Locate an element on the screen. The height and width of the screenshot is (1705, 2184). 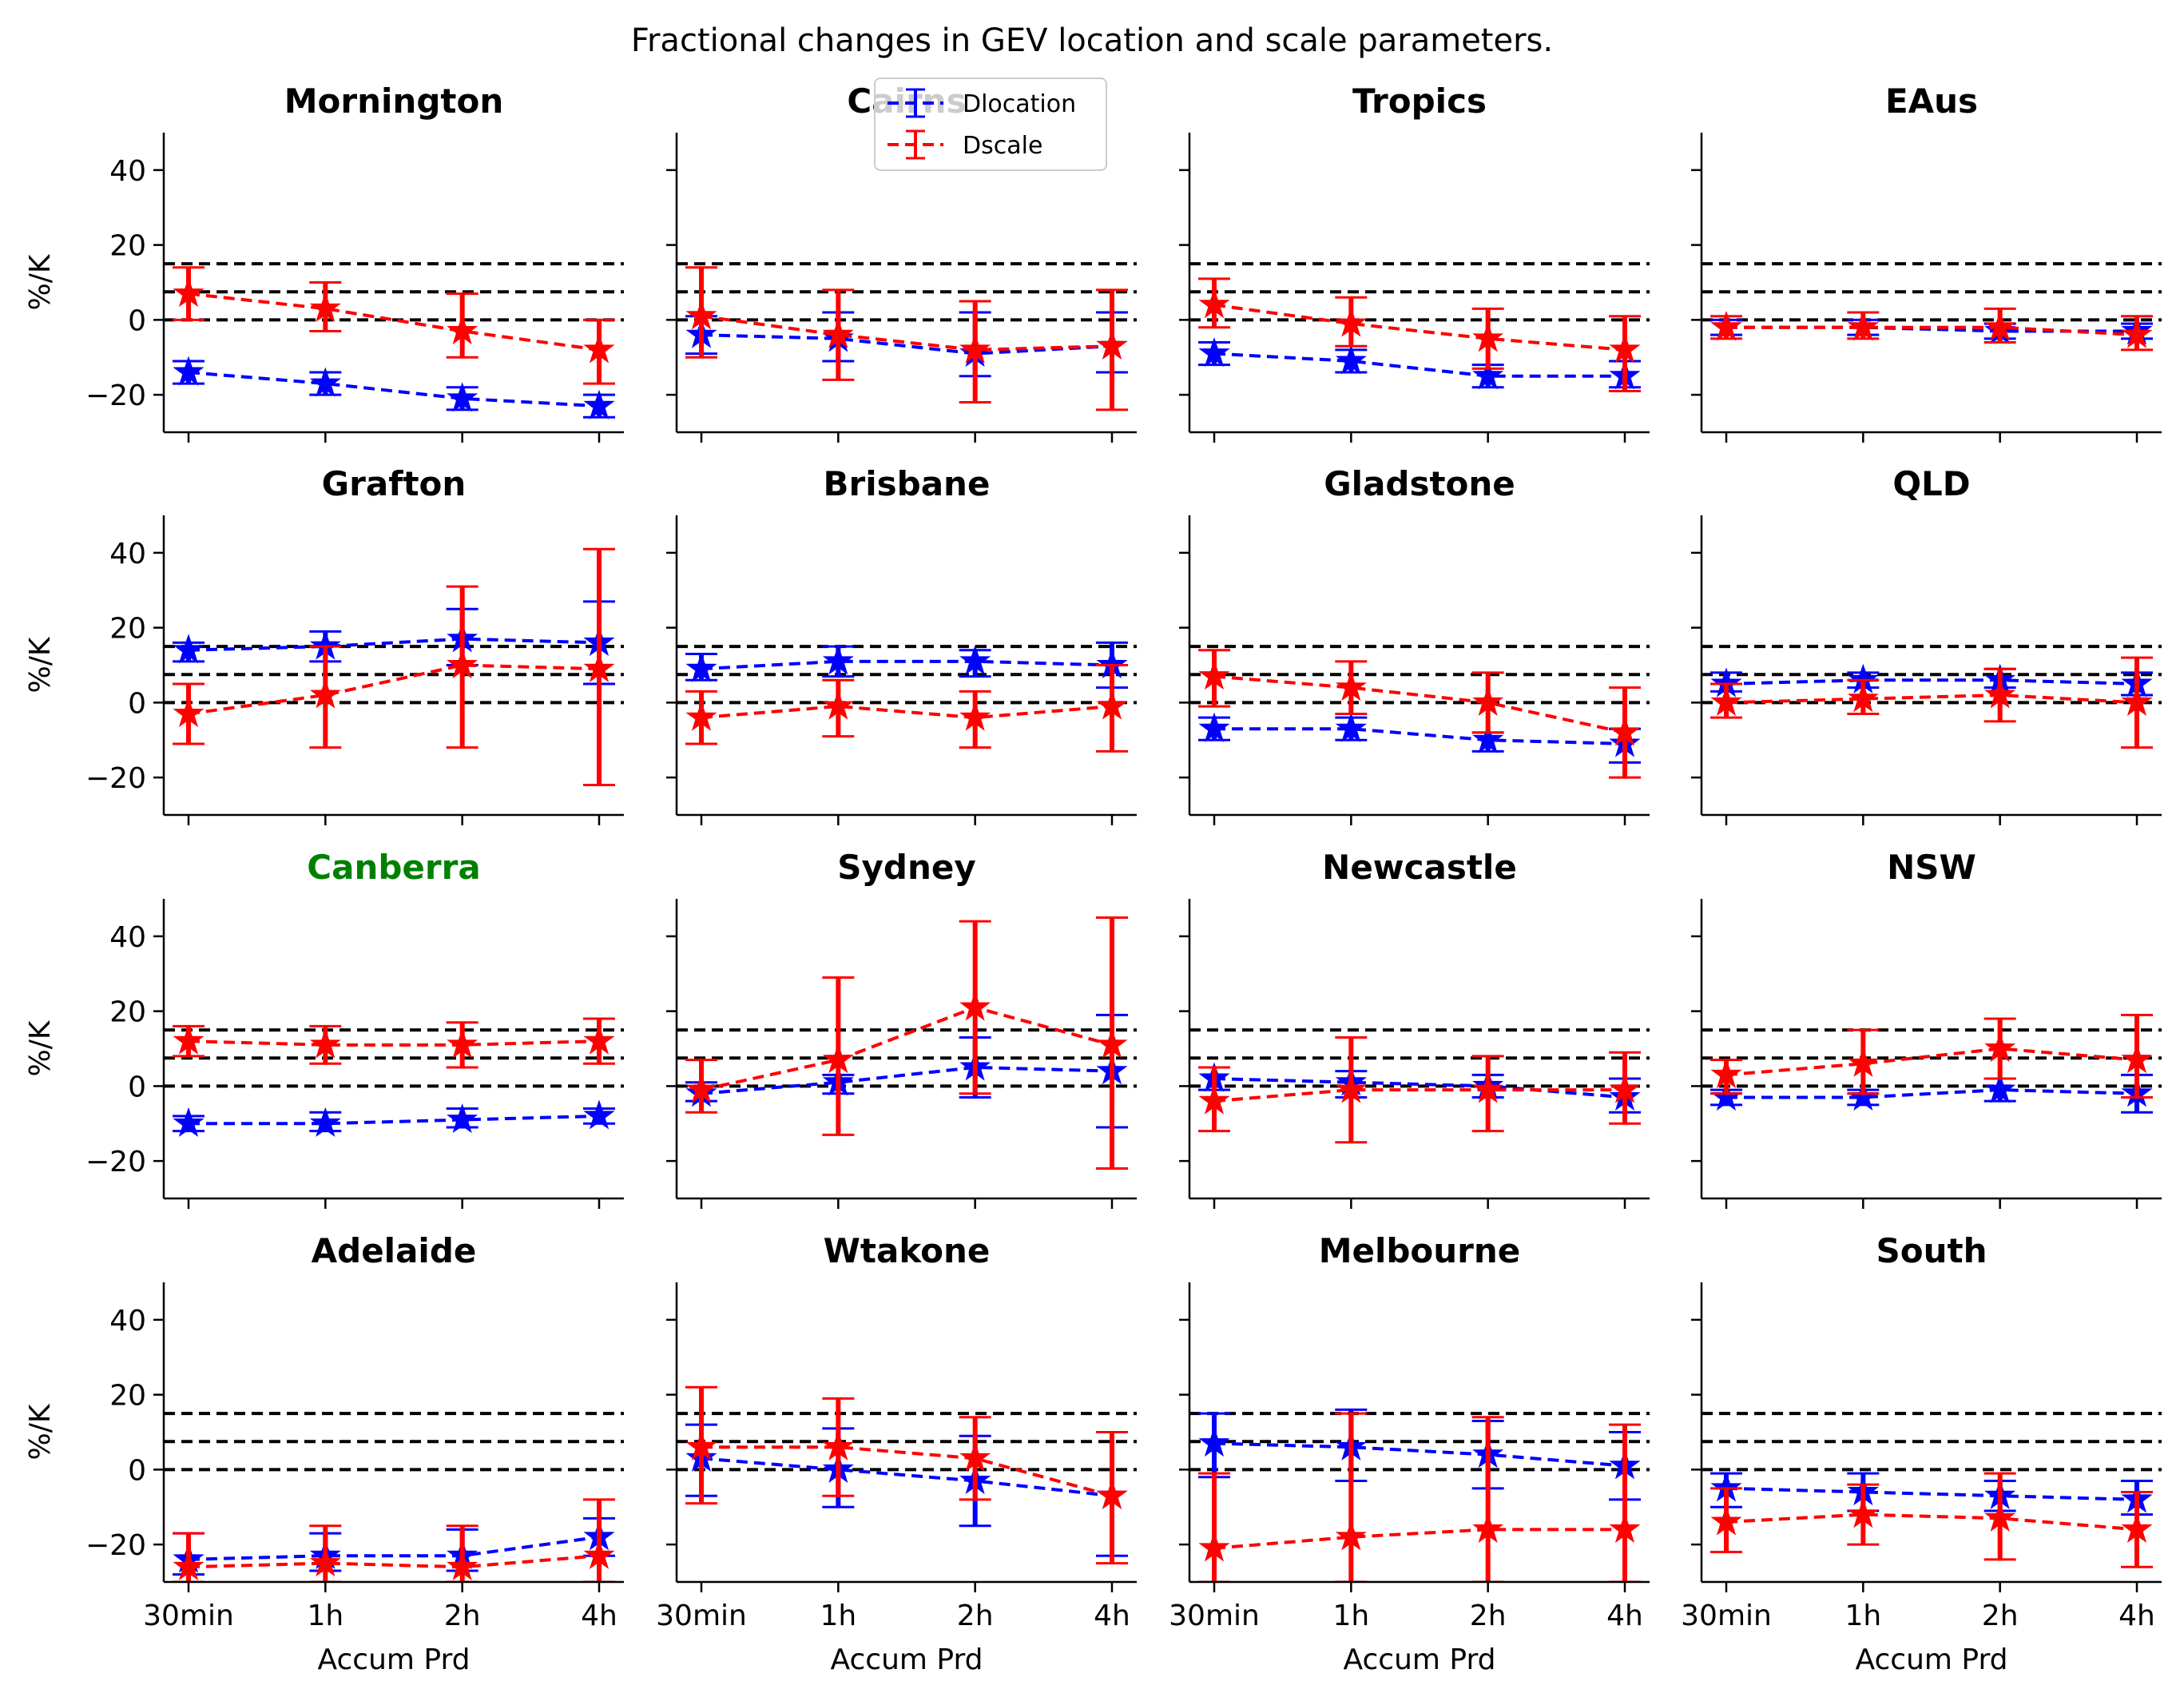
panel-sydney: Sydney is located at coordinates (902, 1029).